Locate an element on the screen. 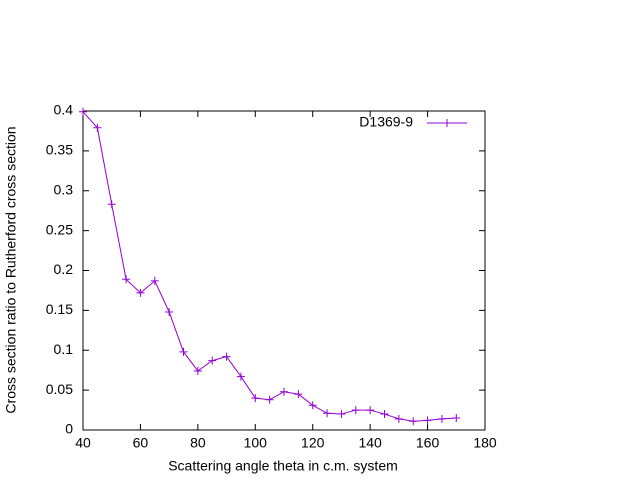 This screenshot has width=640, height=480. y-tick-label: 0.35 is located at coordinates (59, 150).